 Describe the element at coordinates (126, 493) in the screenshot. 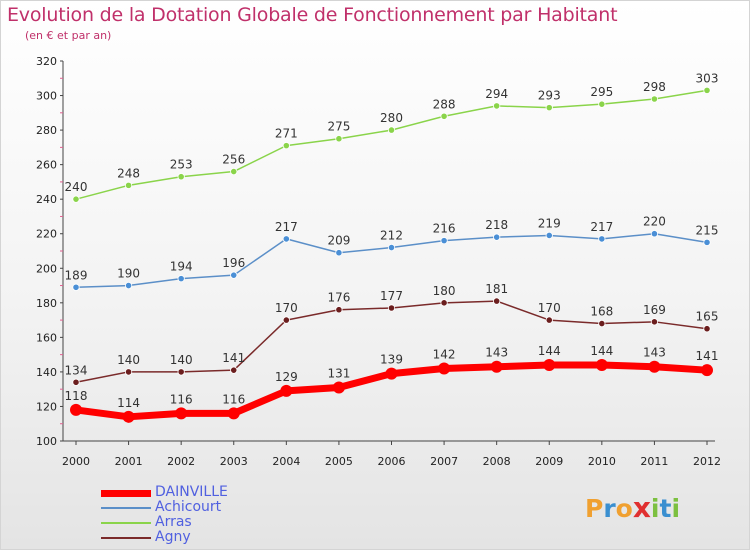

I see `legend-swatch-dainville` at that location.